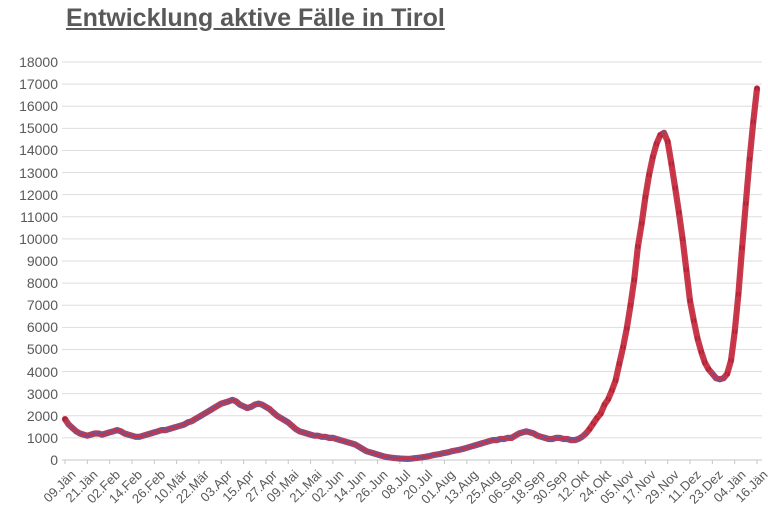  What do you see at coordinates (38, 84) in the screenshot?
I see `y-axis-label: 17000` at bounding box center [38, 84].